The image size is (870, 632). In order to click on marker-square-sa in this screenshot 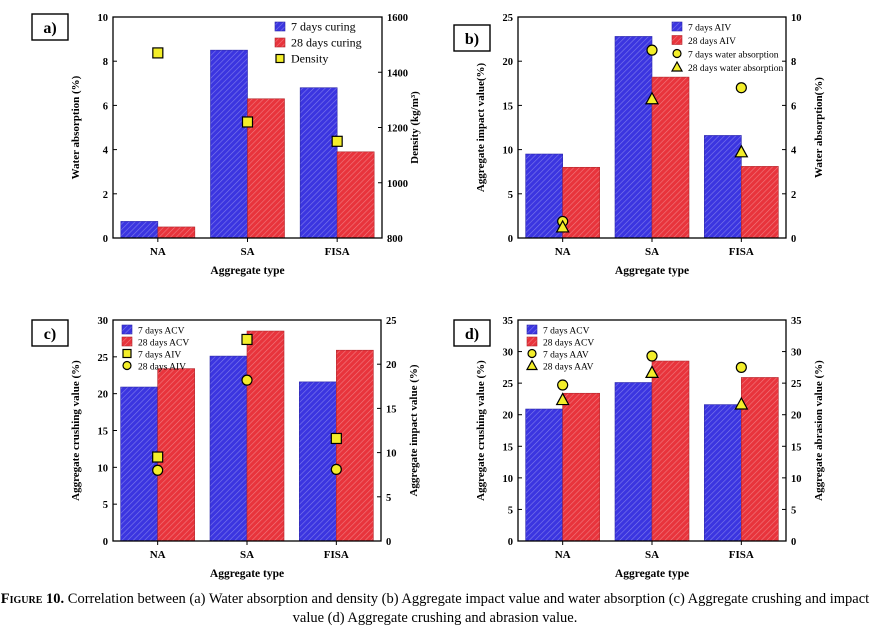, I will do `click(247, 122)`.